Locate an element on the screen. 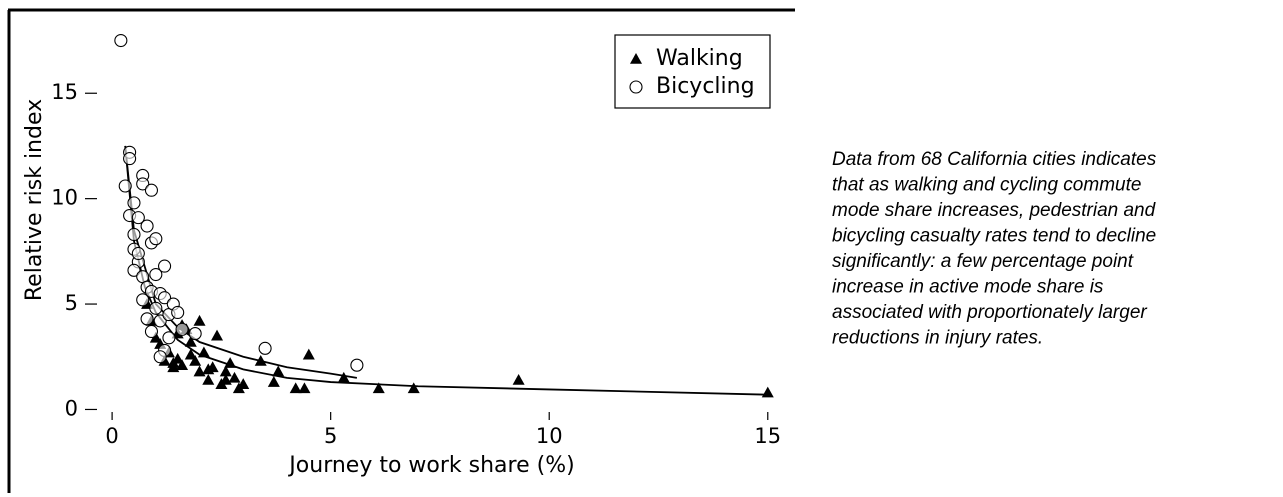  note-line: significantly: a few percentage point is located at coordinates (983, 261).